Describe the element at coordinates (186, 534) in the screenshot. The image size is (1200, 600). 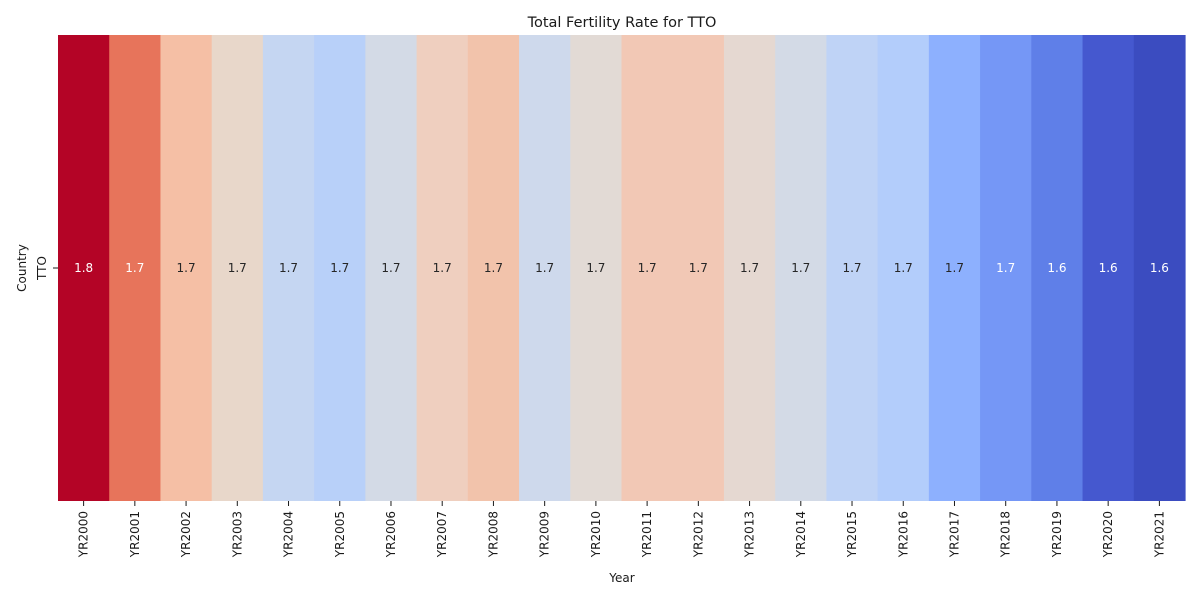
I see `x-tick-label: YR2002` at that location.